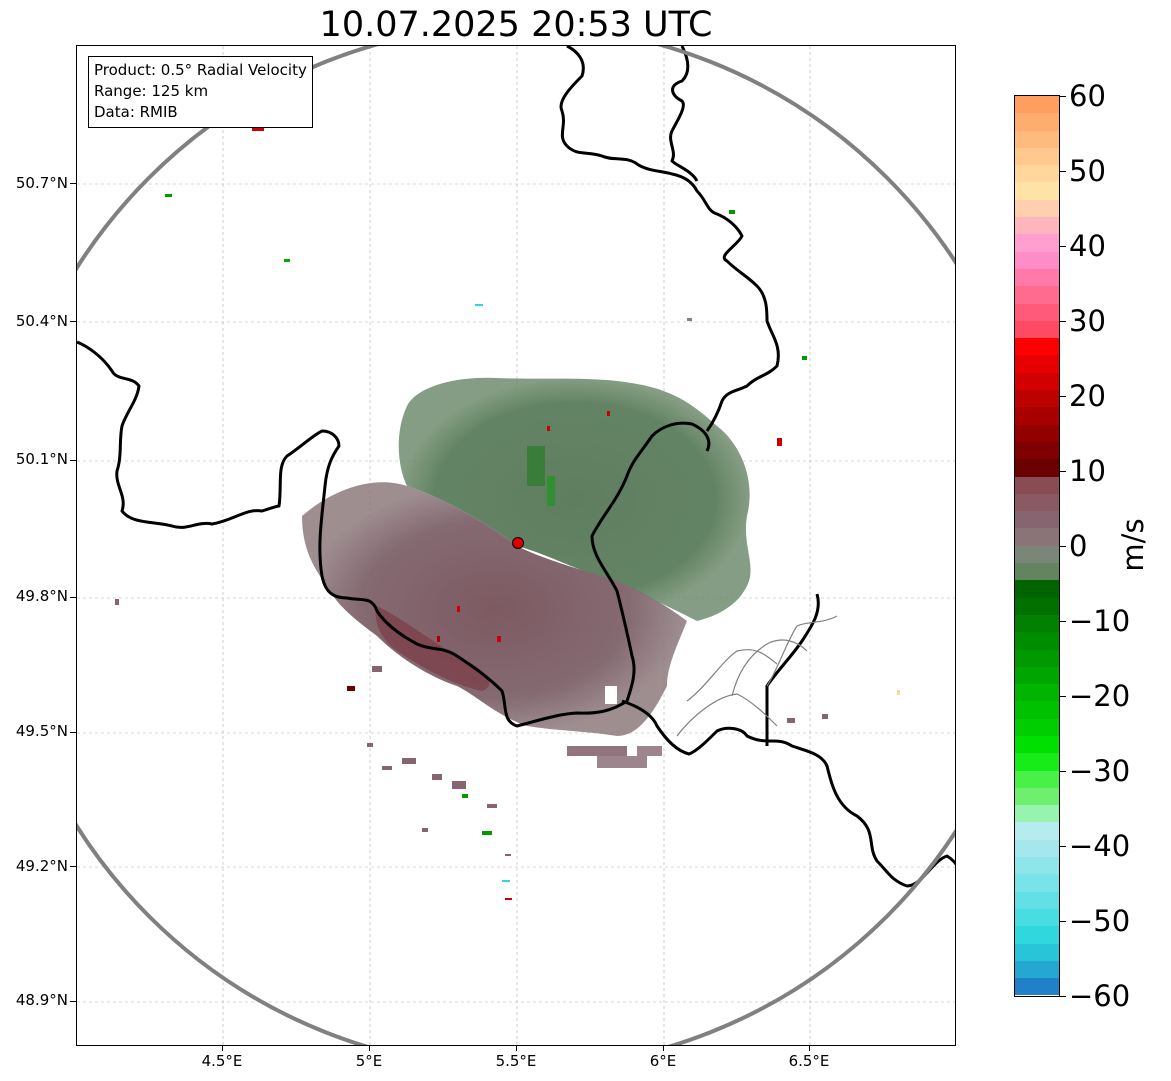  I want to click on map-title: 10.07.2025 20:53 UTC, so click(516, 25).